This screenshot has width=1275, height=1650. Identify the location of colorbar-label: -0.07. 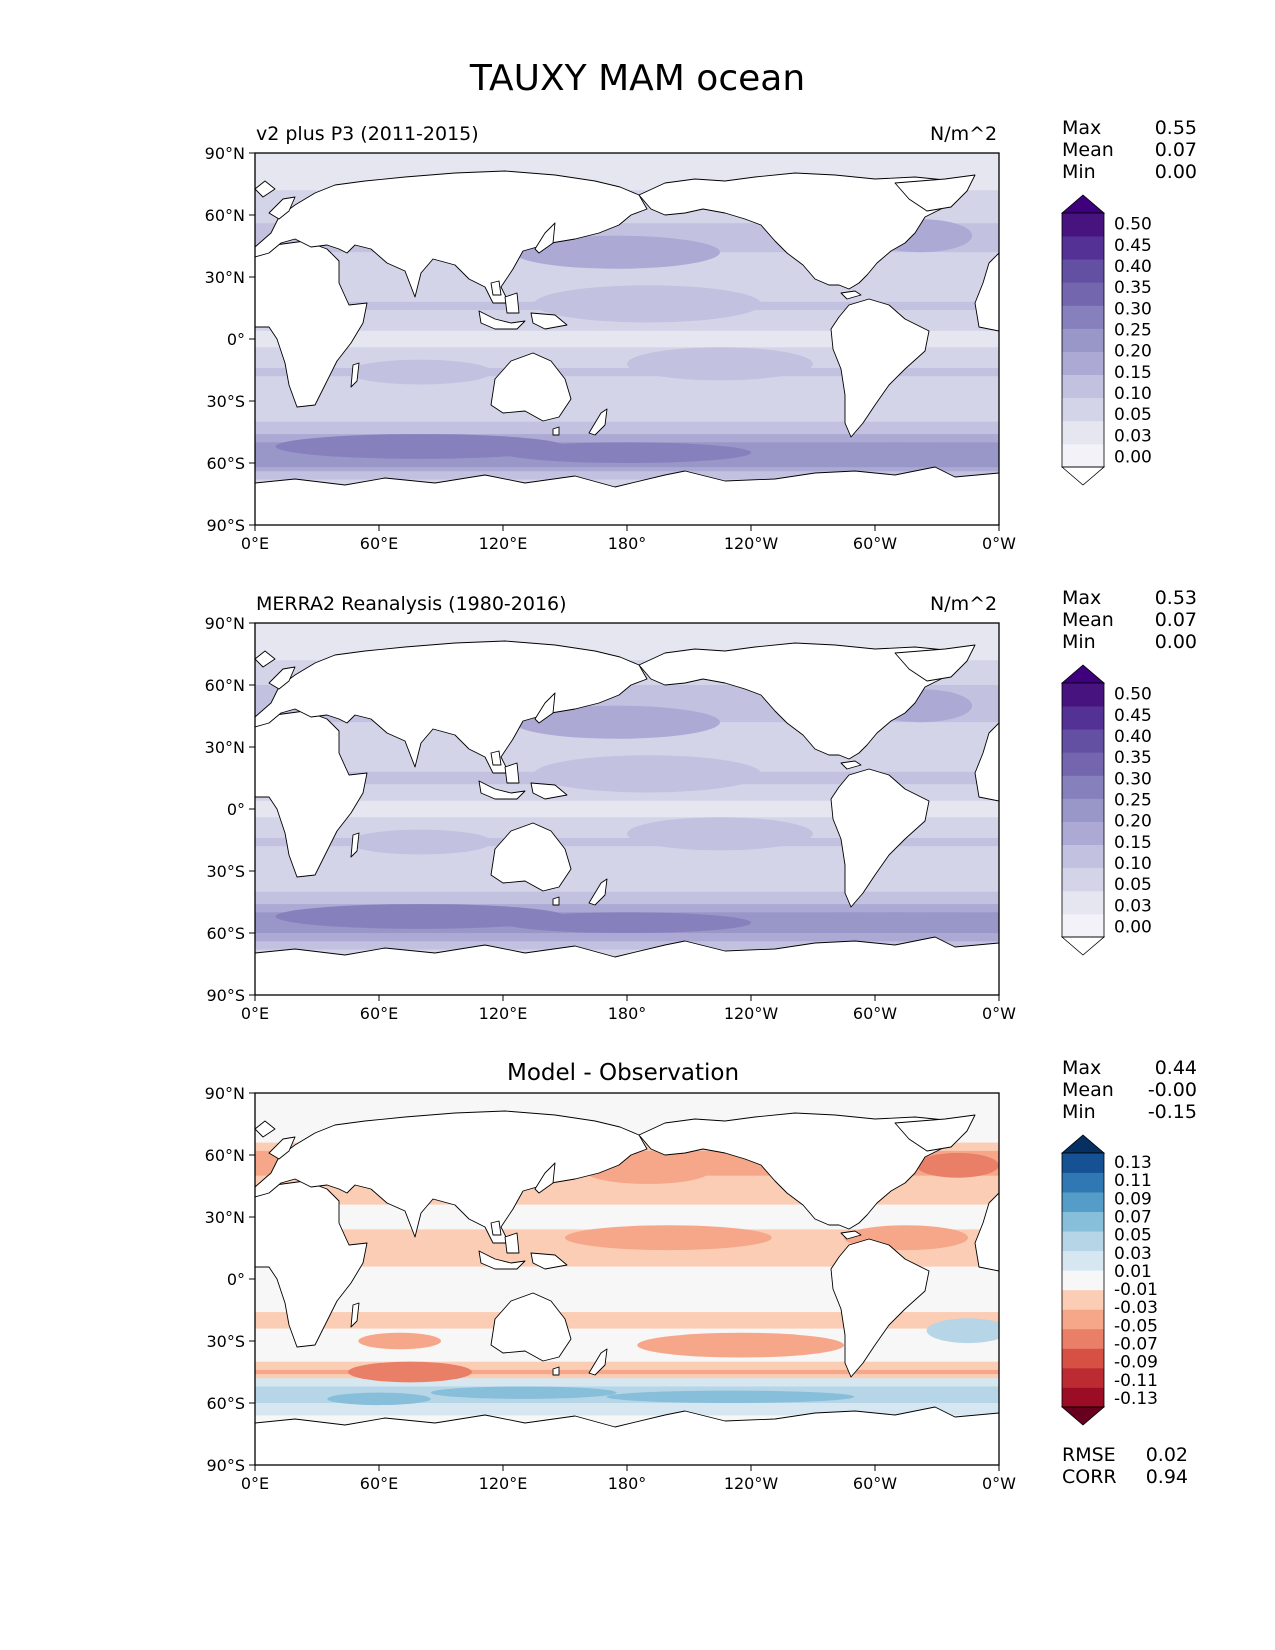
(1136, 1345).